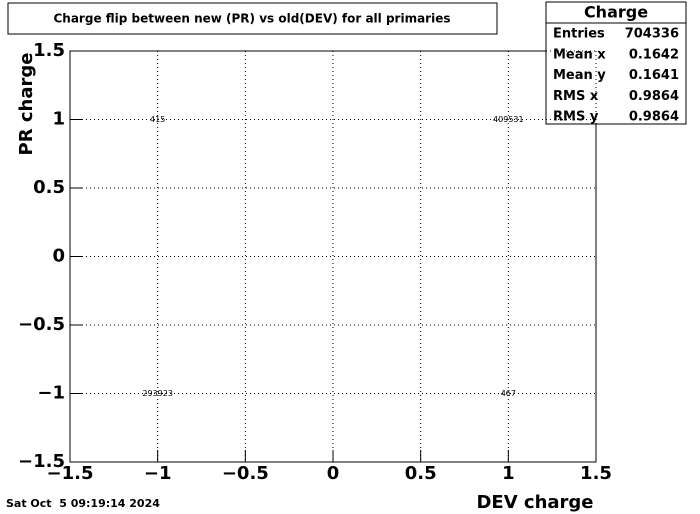 Image resolution: width=700 pixels, height=514 pixels. I want to click on stats-label: RMS y, so click(576, 117).